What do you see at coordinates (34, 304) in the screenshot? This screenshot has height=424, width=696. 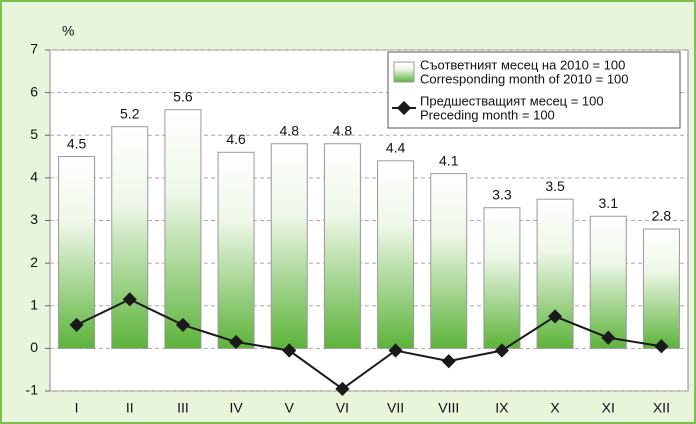 I see `y-tick-label: 1` at bounding box center [34, 304].